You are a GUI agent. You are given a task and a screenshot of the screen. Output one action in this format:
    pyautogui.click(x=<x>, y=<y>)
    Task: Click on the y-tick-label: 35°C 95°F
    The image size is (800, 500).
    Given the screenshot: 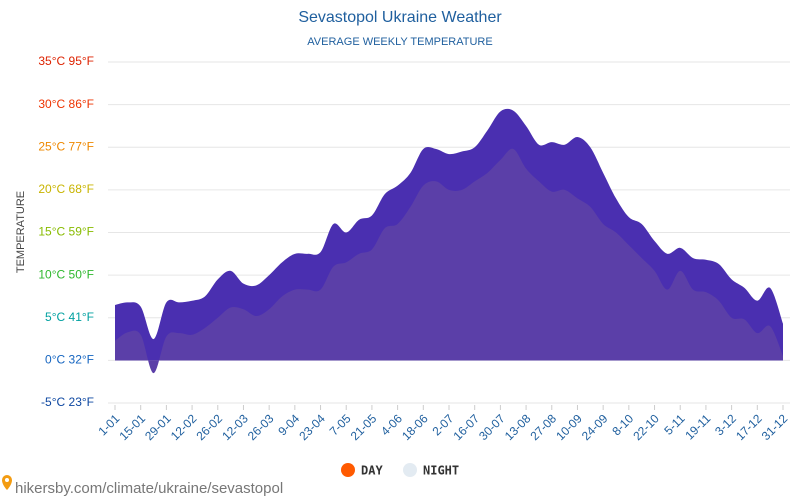 What is the action you would take?
    pyautogui.click(x=66, y=61)
    